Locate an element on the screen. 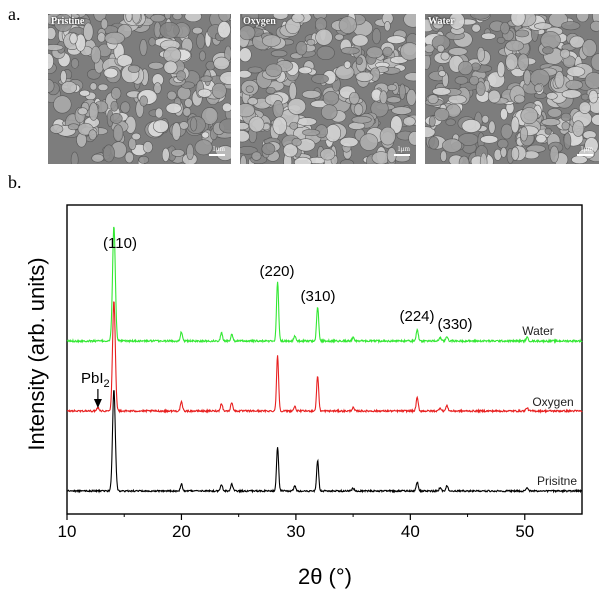 This screenshot has width=599, height=597. pbi2-label: PbI2 is located at coordinates (95, 380).